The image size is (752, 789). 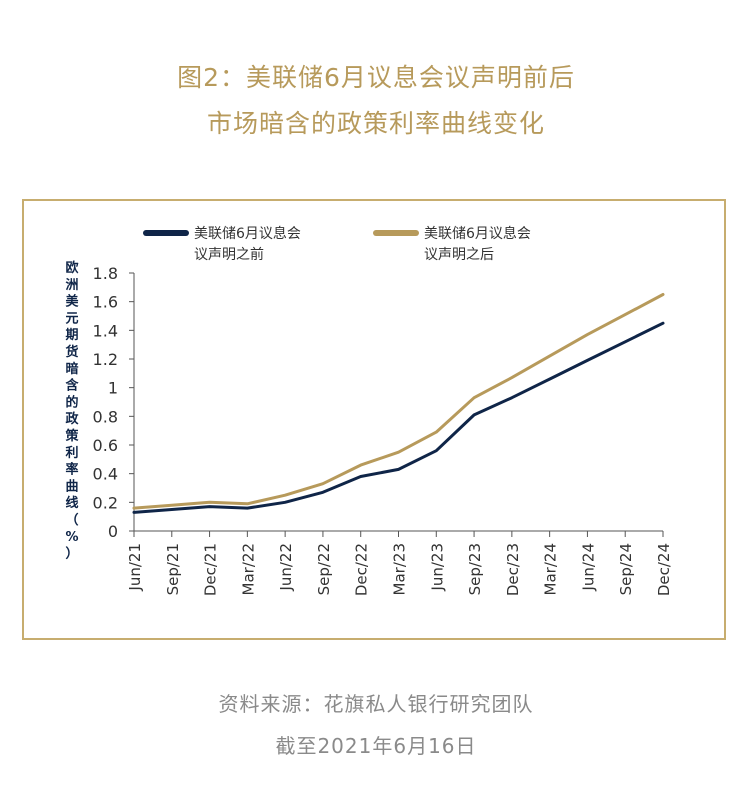 What do you see at coordinates (105, 502) in the screenshot?
I see `y-tick-label: 0.2` at bounding box center [105, 502].